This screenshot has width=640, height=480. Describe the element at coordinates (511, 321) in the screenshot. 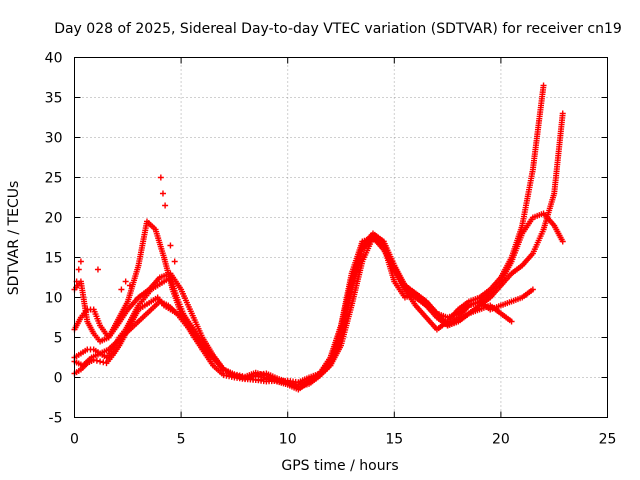

I see `track-3-point` at that location.